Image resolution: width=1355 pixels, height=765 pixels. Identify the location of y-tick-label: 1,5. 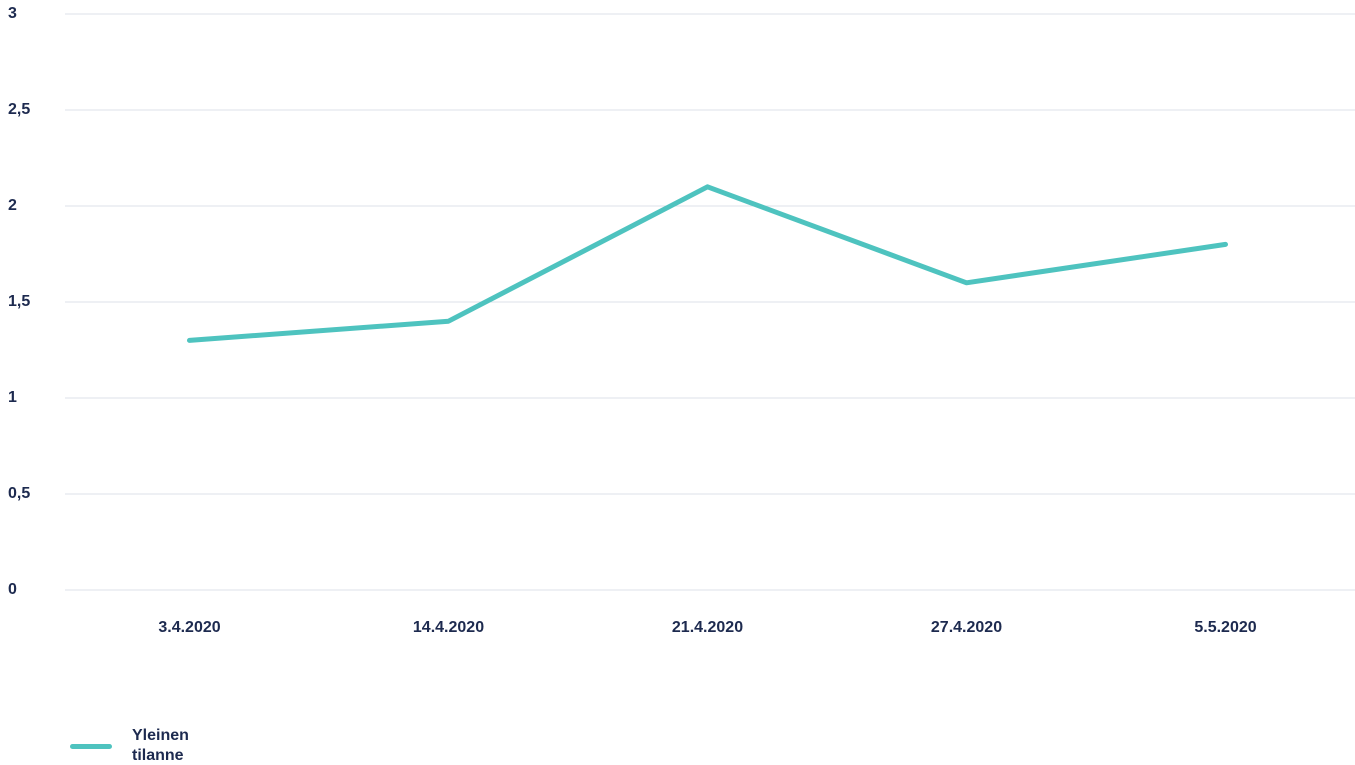
(19, 301).